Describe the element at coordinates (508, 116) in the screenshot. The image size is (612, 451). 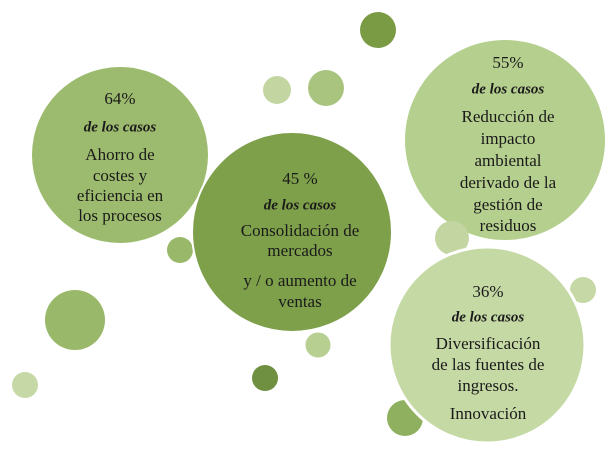
I see `label-line: Reducción de` at that location.